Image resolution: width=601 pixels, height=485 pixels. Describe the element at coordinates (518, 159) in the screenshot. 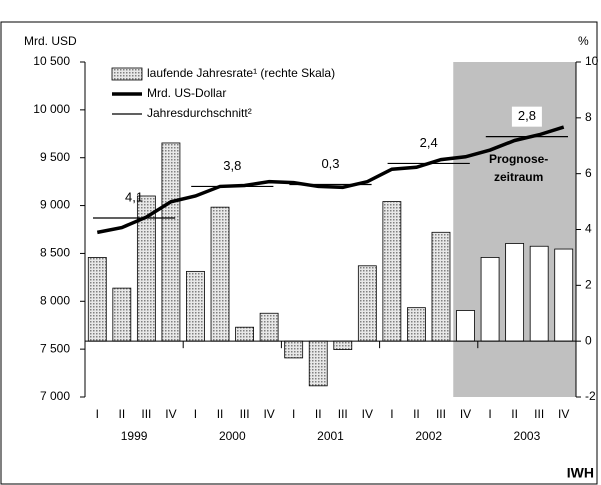

I see `forecast-label: Prognose-` at that location.